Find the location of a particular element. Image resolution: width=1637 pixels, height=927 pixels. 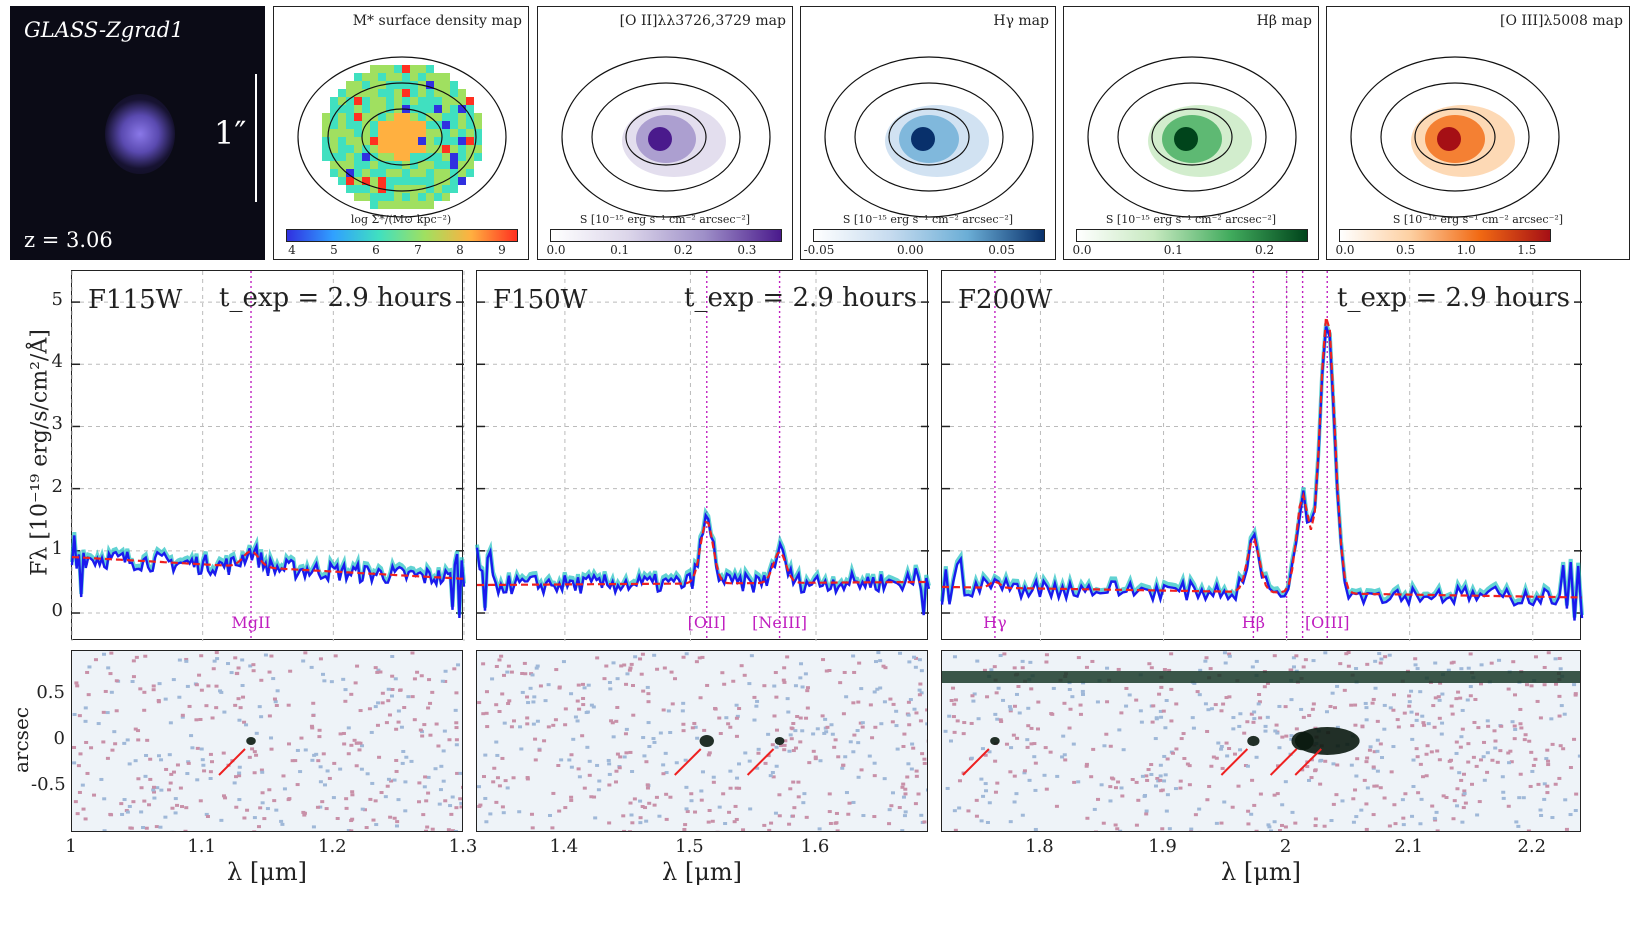

rgb-image-panel: GLASS-Zgrad1 z = 3.06 1″ is located at coordinates (137, 133).